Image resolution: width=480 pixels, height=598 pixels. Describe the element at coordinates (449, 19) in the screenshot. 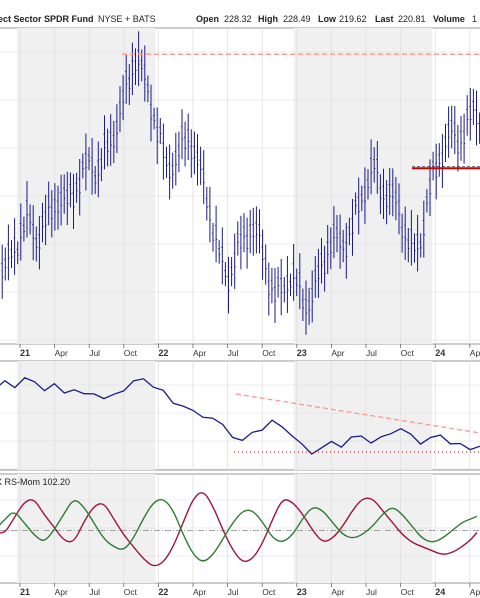

I see `volume-label: Volume` at that location.